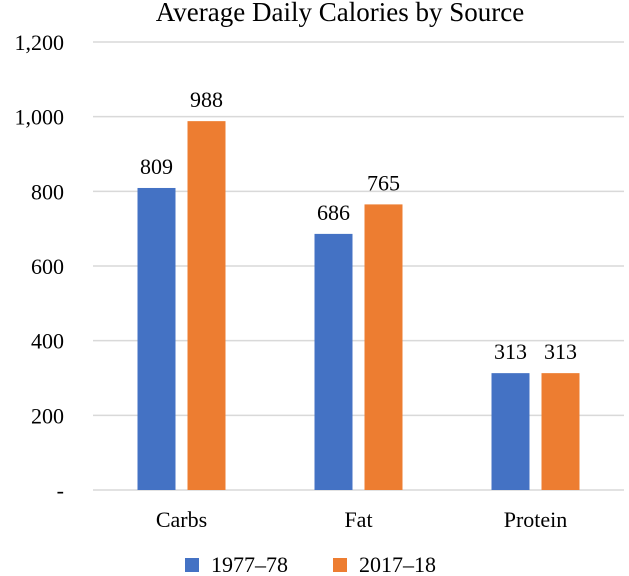  I want to click on y-tick-label: 1,200, so click(40, 42).